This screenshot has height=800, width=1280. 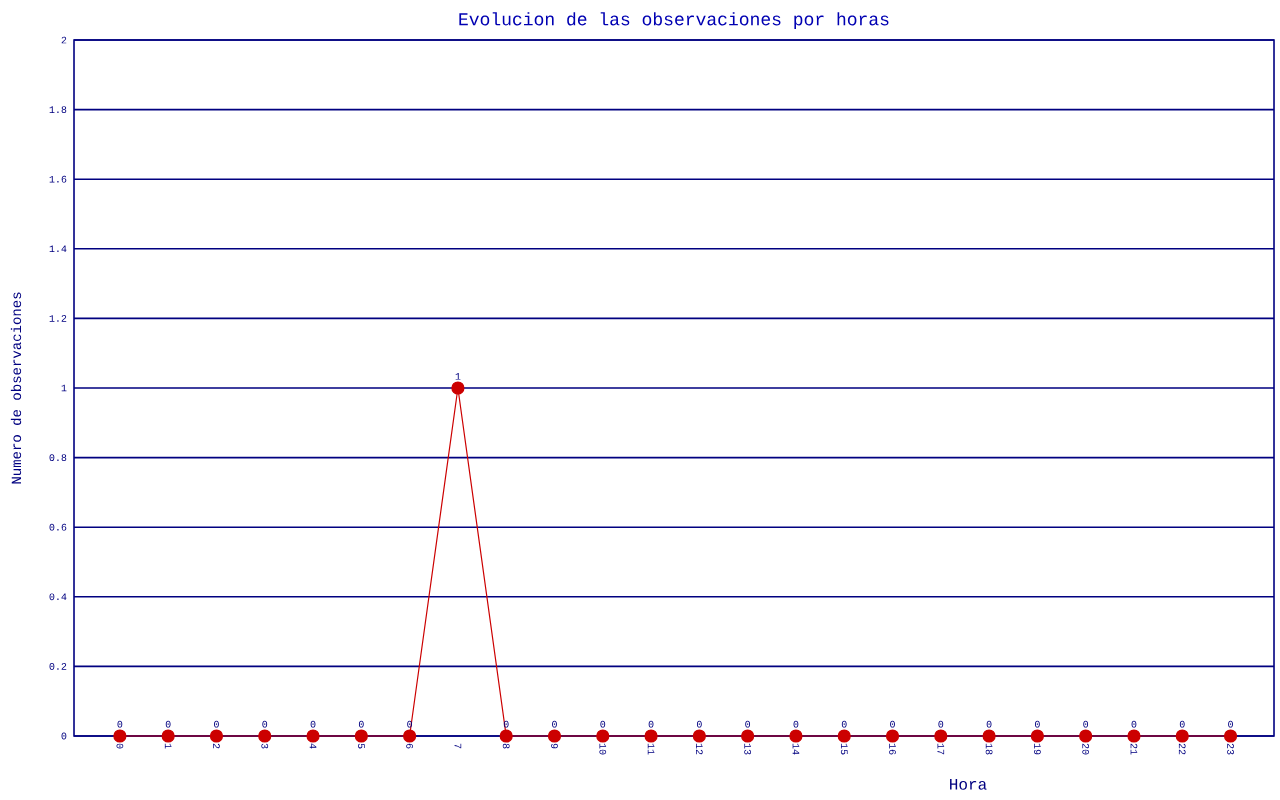 What do you see at coordinates (674, 20) in the screenshot?
I see `chart-title: Evolucion de las observaciones por horas` at bounding box center [674, 20].